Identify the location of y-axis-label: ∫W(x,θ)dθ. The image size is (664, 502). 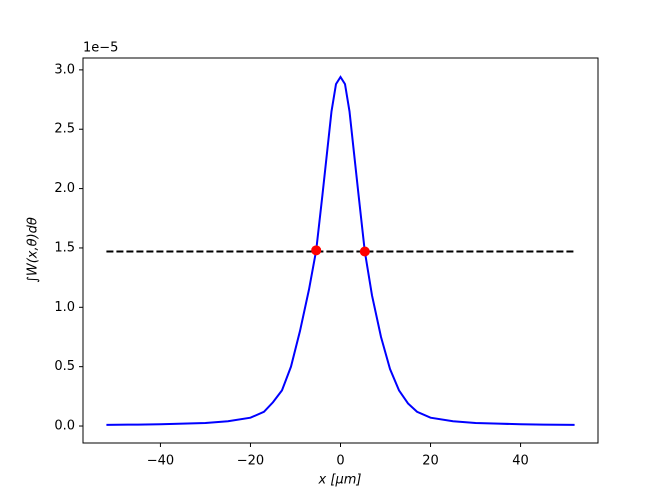
(33, 250).